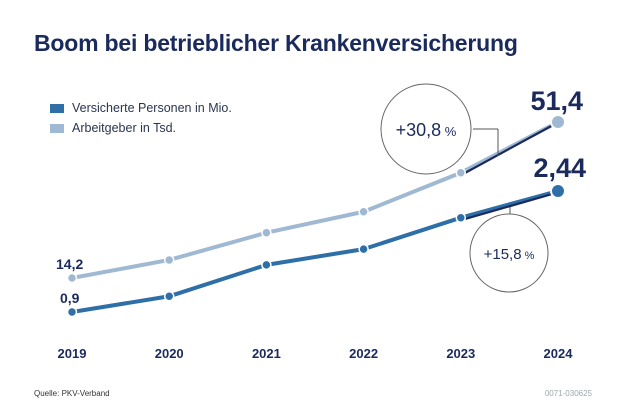  I want to click on legend-swatch-employers, so click(57, 128).